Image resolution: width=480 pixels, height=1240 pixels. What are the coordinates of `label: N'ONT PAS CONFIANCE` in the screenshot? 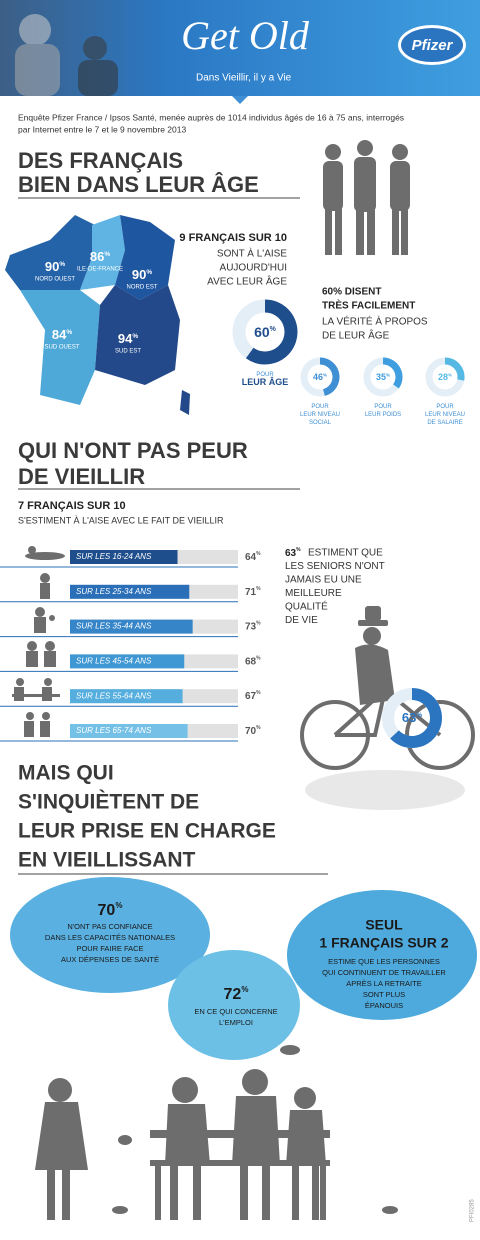 It's located at (109, 926).